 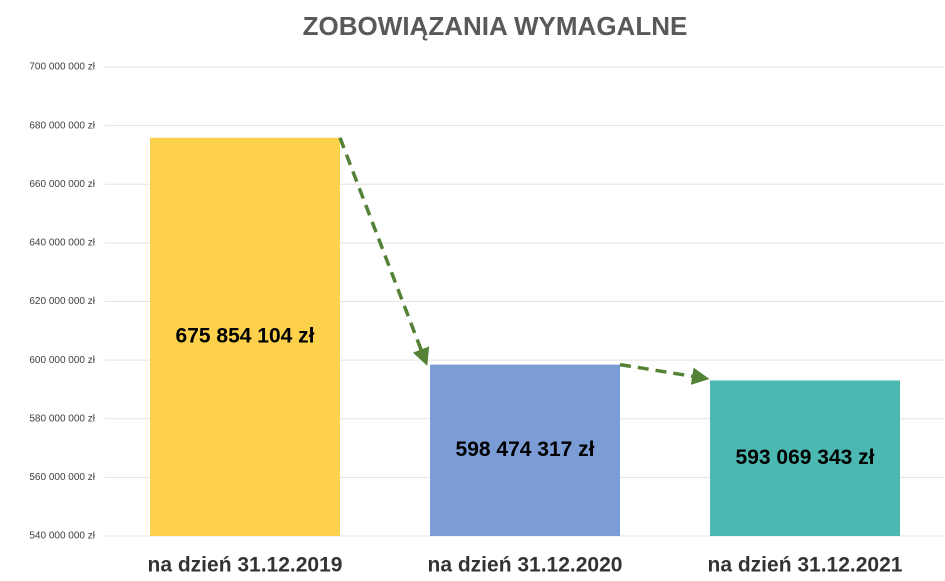 I want to click on x-tick-label: na dzień 31.12.2021, so click(x=805, y=565).